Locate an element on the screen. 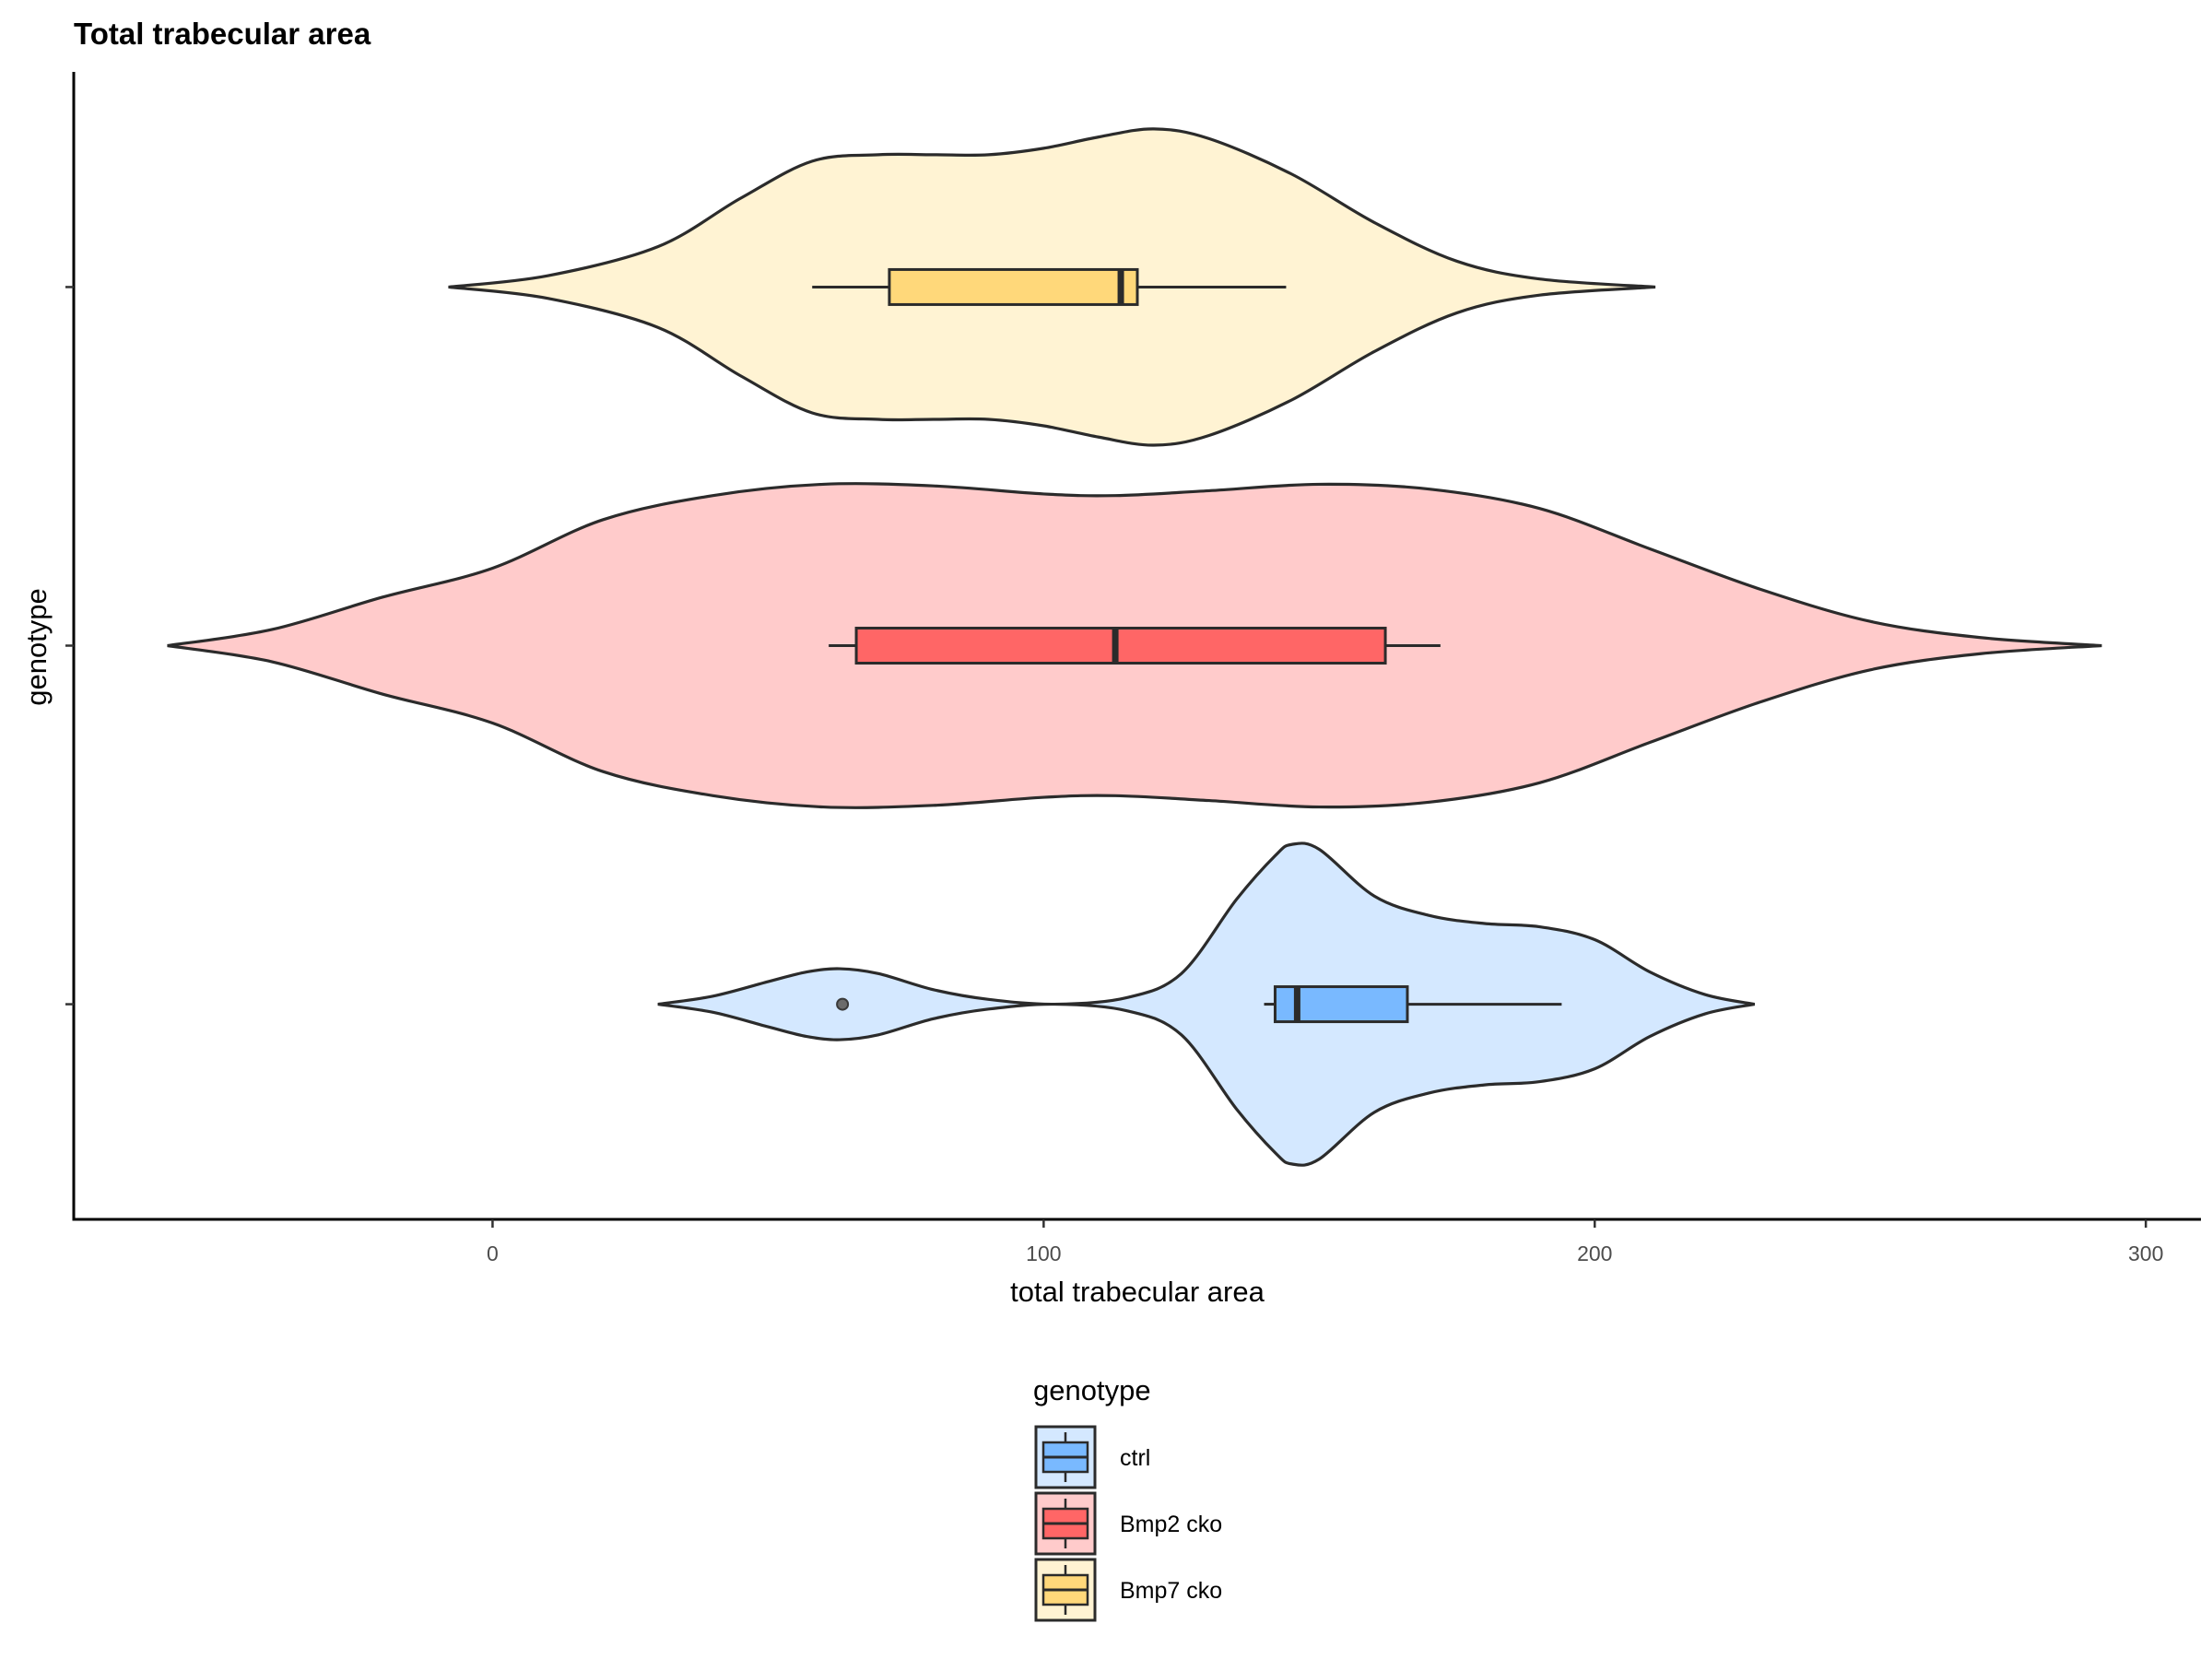 The width and height of the screenshot is (2212, 1659). legend-items: ctrl Bmp2 cko Bmp7 cko is located at coordinates (1128, 1523).